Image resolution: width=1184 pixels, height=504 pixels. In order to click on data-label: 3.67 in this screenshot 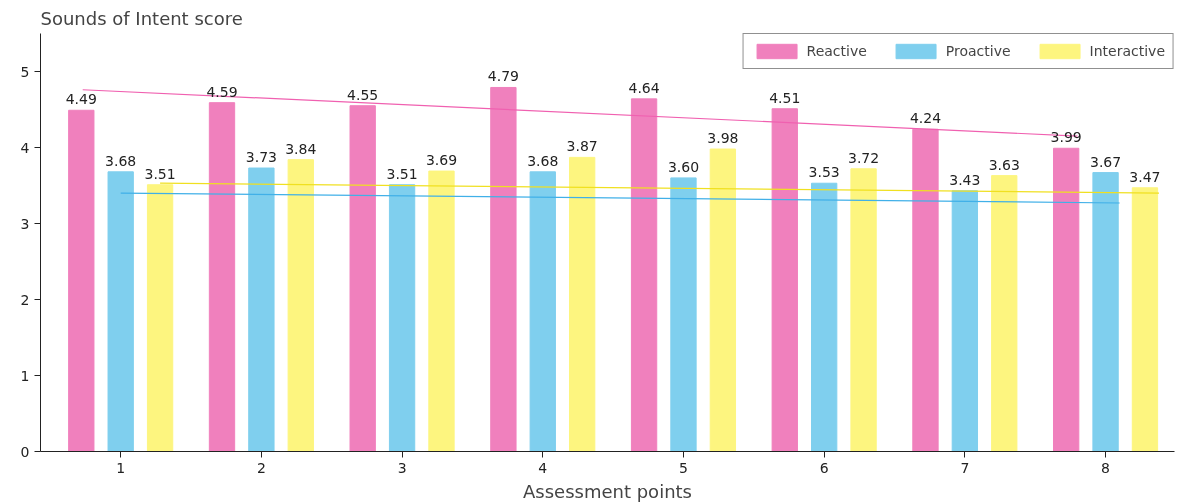, I will do `click(1105, 161)`.